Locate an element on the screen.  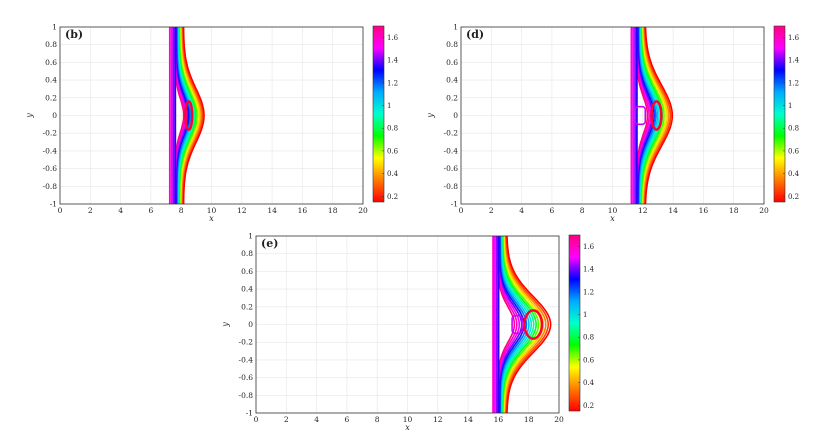
panel-label: (e) is located at coordinates (269, 243).